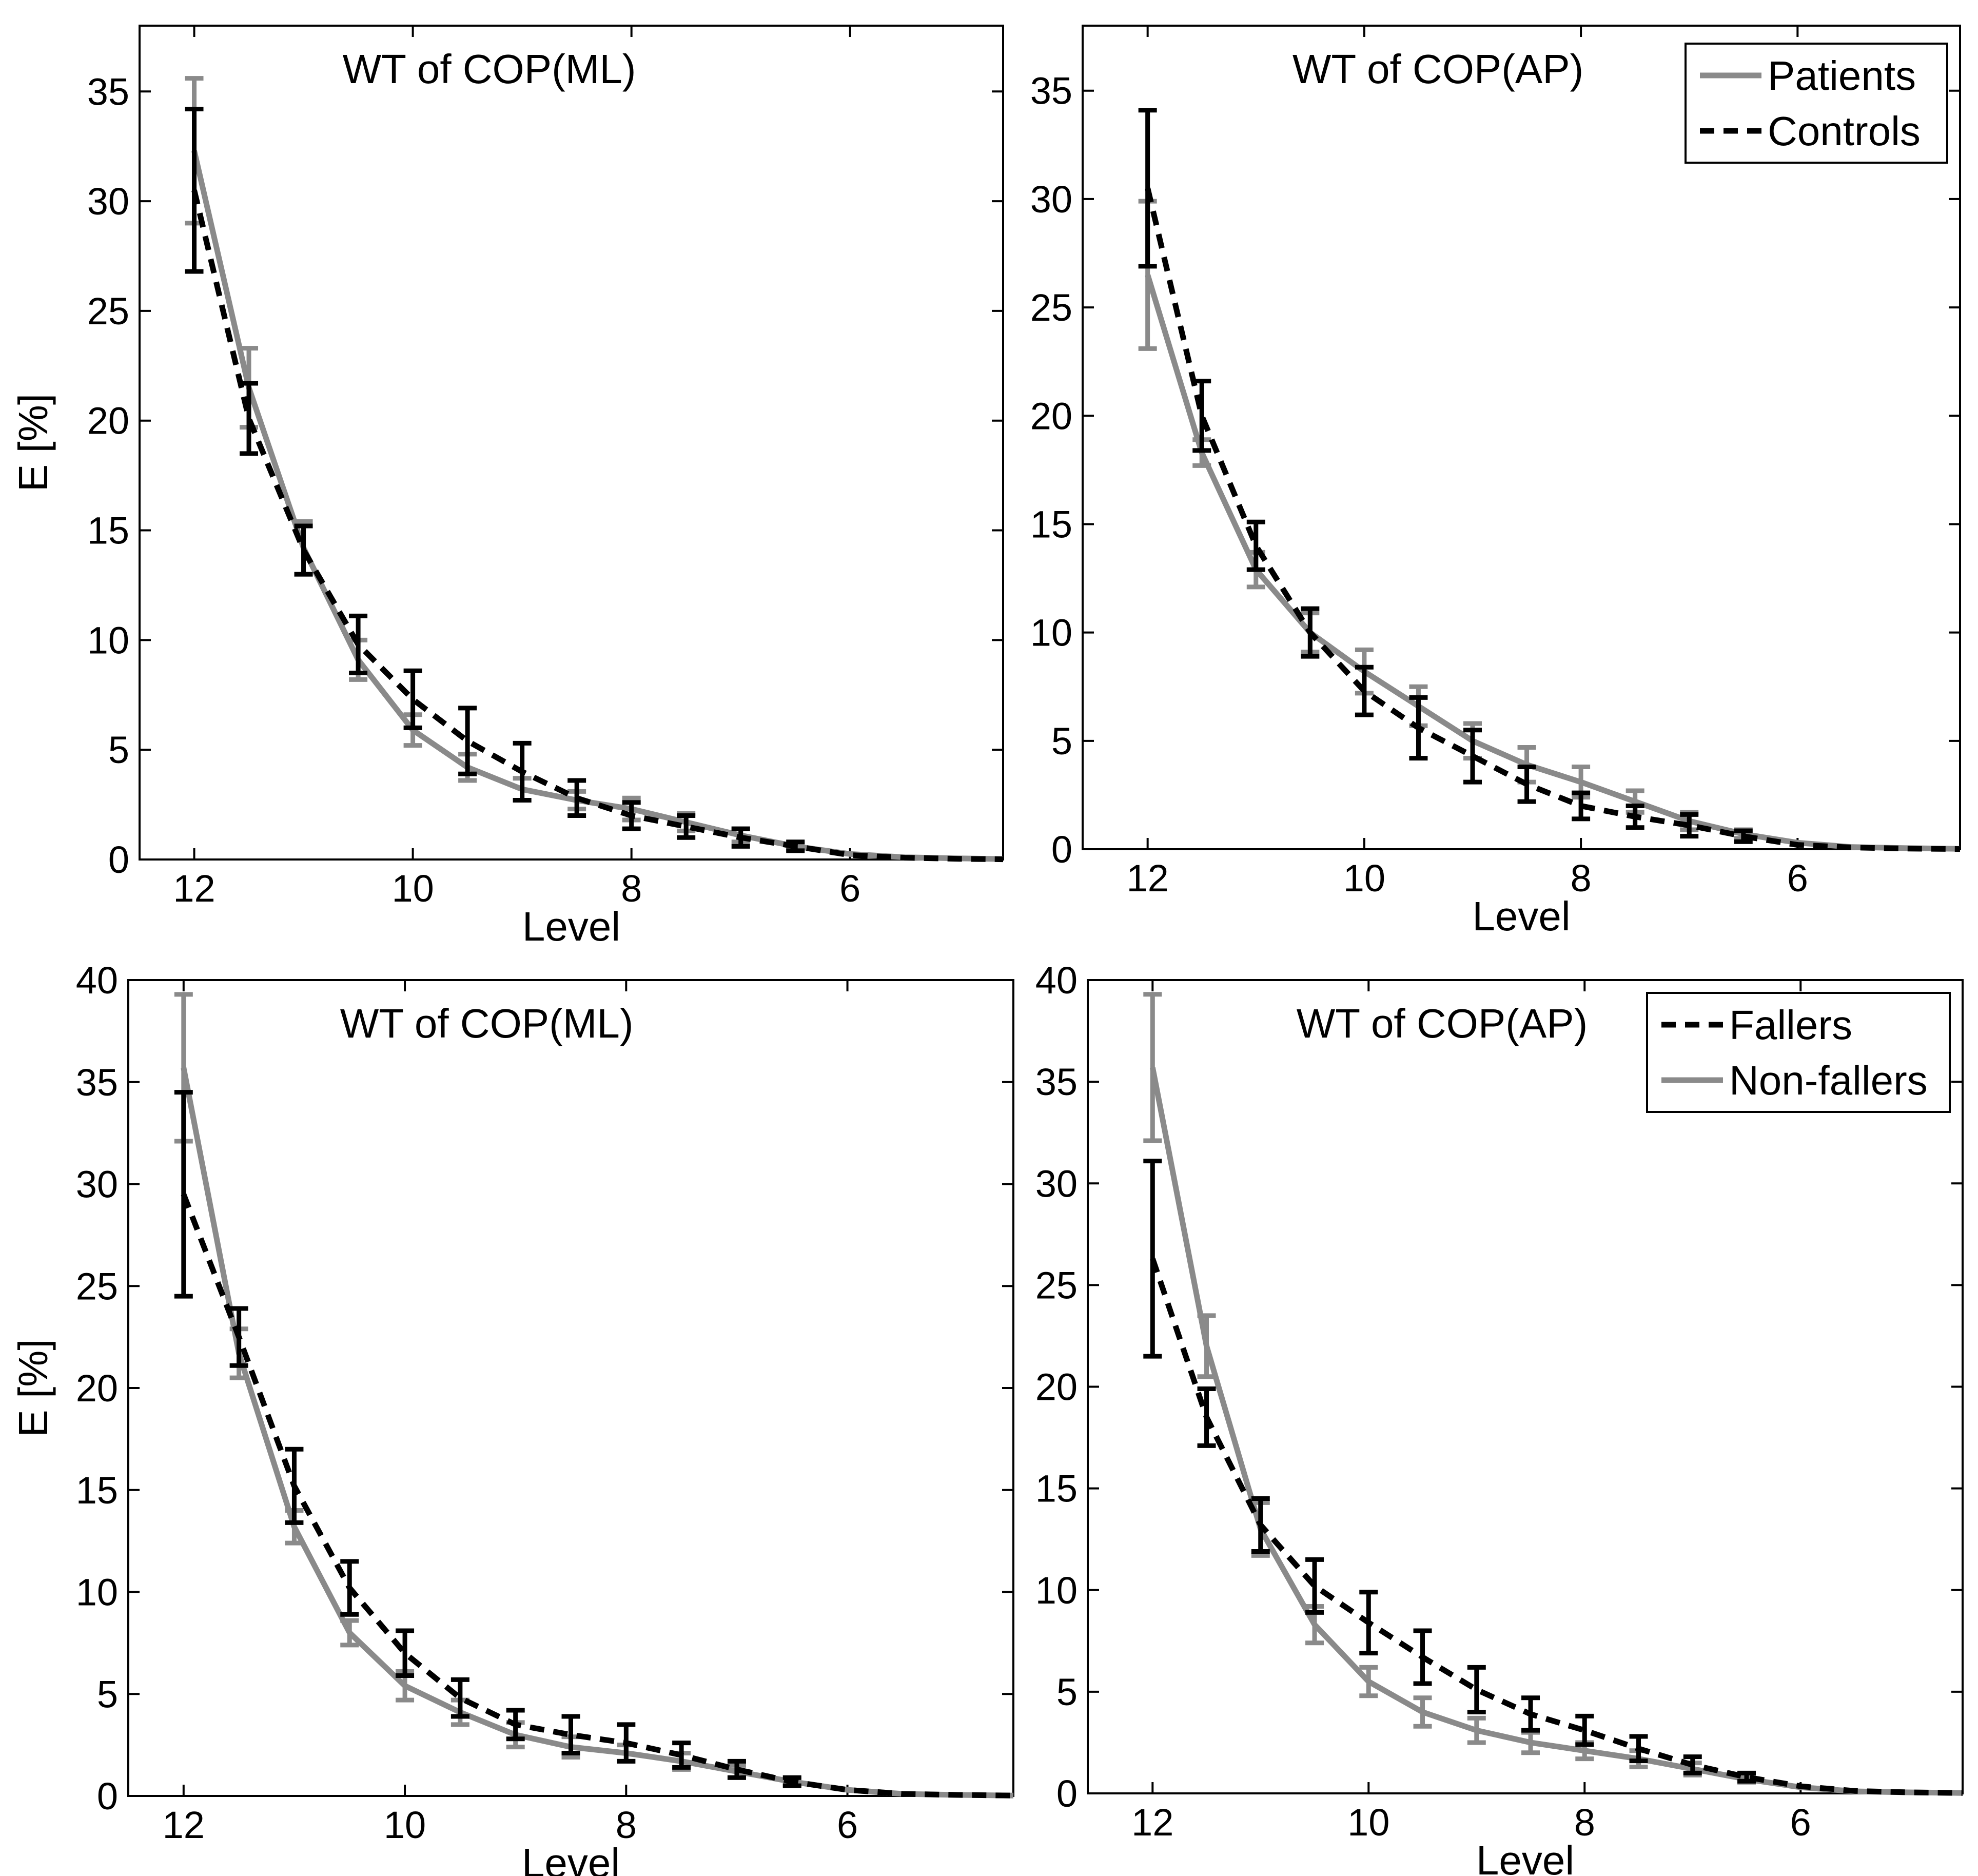 The width and height of the screenshot is (1978, 1876). What do you see at coordinates (1844, 131) in the screenshot?
I see `legend-label: Controls` at bounding box center [1844, 131].